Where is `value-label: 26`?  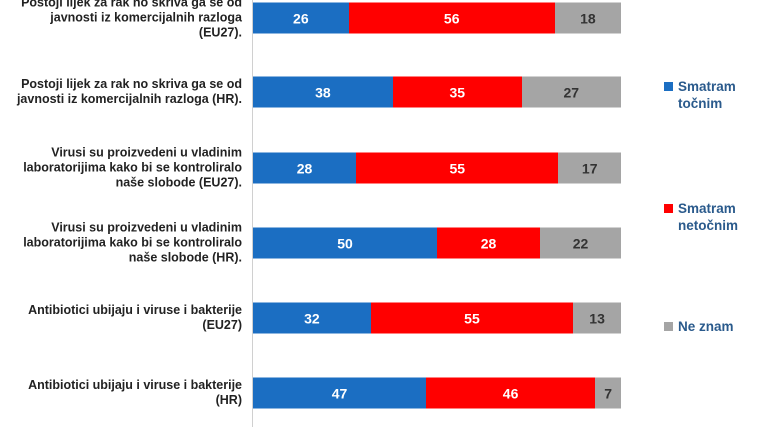
value-label: 26 is located at coordinates (301, 18).